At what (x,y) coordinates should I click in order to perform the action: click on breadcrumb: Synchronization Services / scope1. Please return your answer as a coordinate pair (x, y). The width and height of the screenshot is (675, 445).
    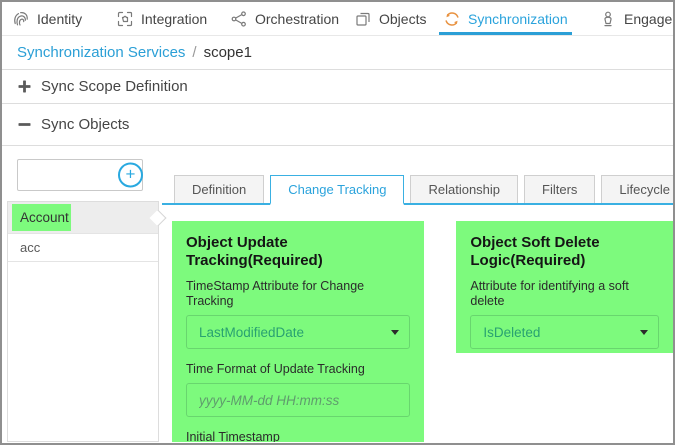
    Looking at the image, I should click on (337, 53).